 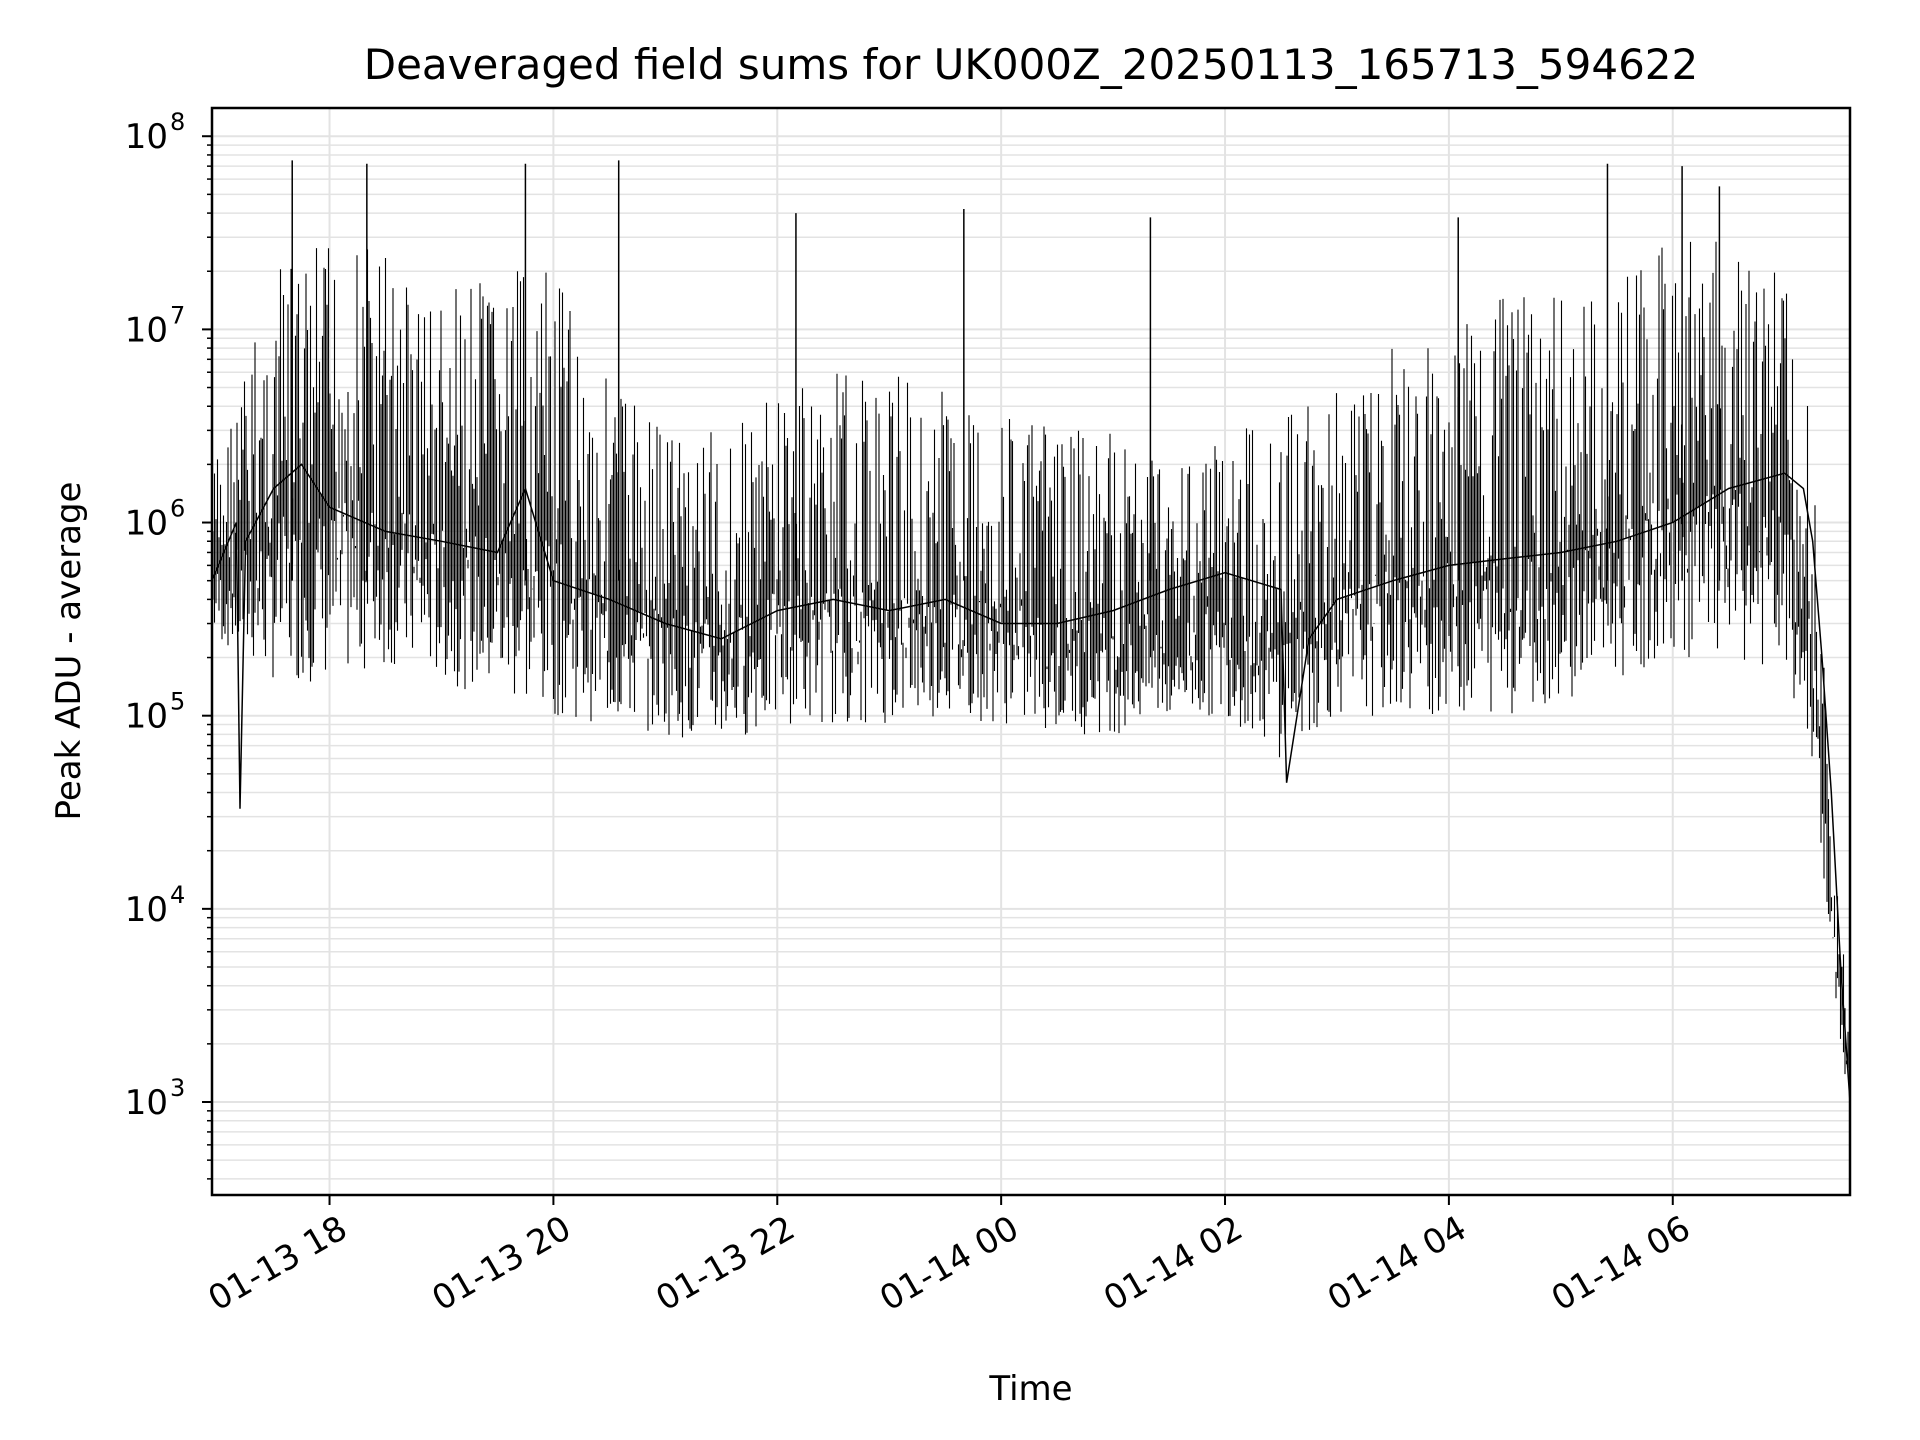 What do you see at coordinates (177, 702) in the screenshot?
I see `y-tick-exponent: 5` at bounding box center [177, 702].